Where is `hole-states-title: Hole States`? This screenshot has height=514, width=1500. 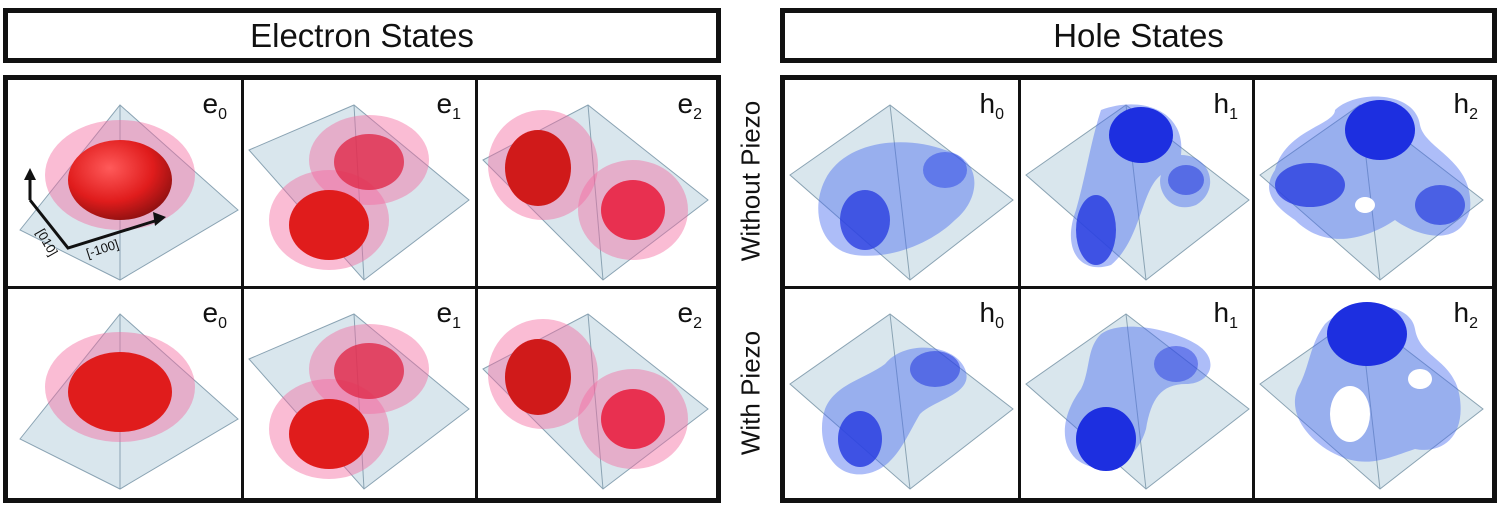 hole-states-title: Hole States is located at coordinates (1138, 35).